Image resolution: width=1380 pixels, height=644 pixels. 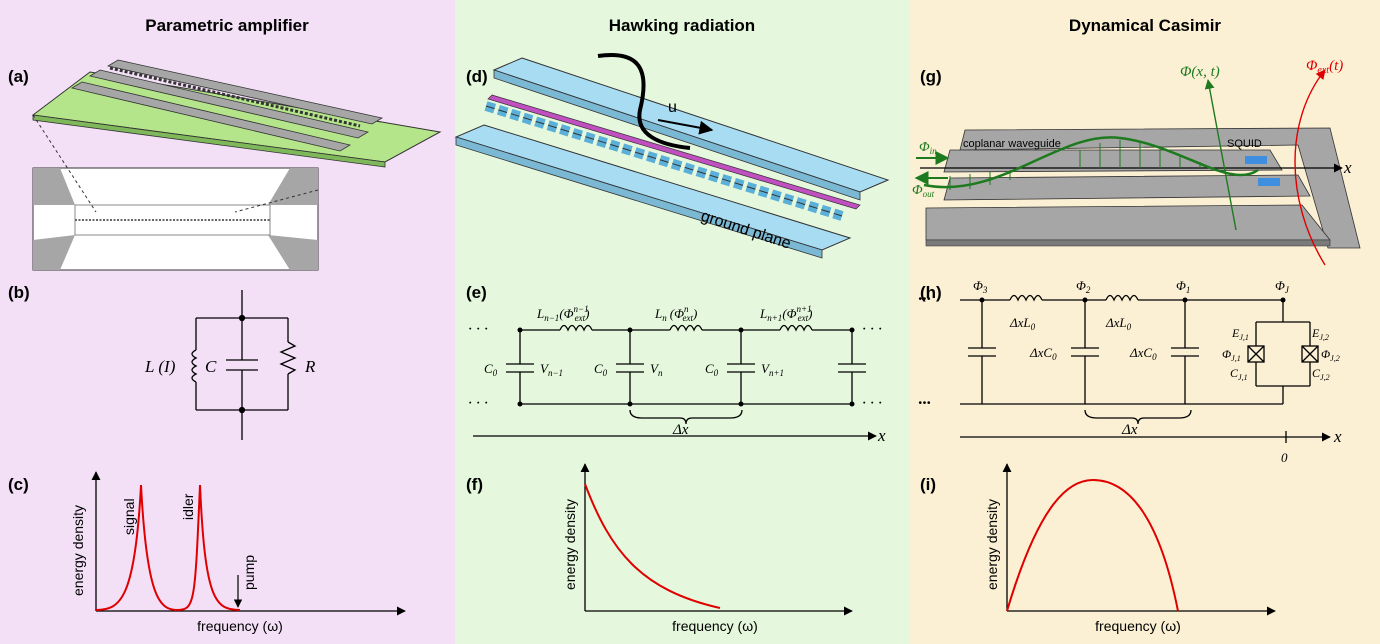 I want to click on e-x: x, so click(x=881, y=435).